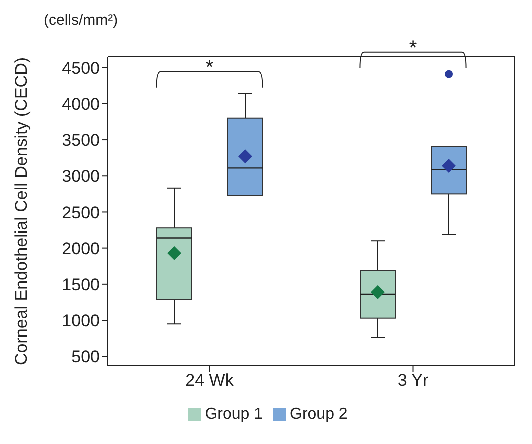 This screenshot has height=444, width=532. I want to click on y-tick-label: 2000, so click(81, 248).